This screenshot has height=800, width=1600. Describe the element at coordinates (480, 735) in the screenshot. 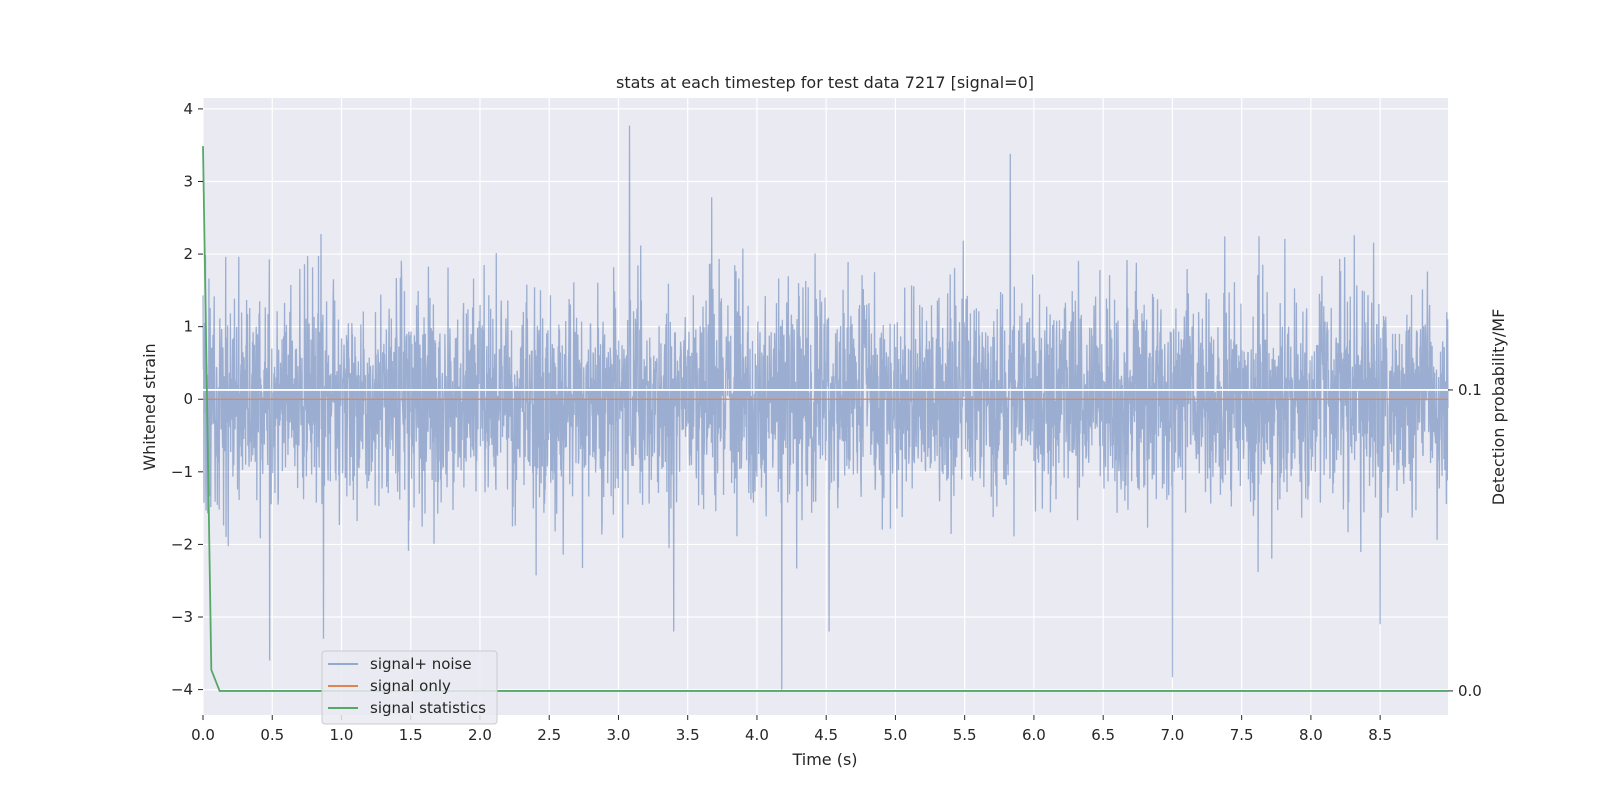

I see `x-tick-label: 2.0` at that location.